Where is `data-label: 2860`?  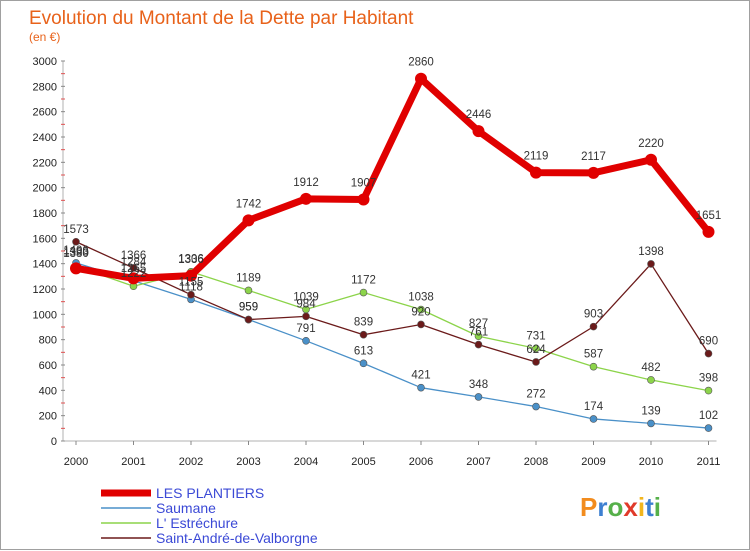
data-label: 2860 is located at coordinates (421, 63).